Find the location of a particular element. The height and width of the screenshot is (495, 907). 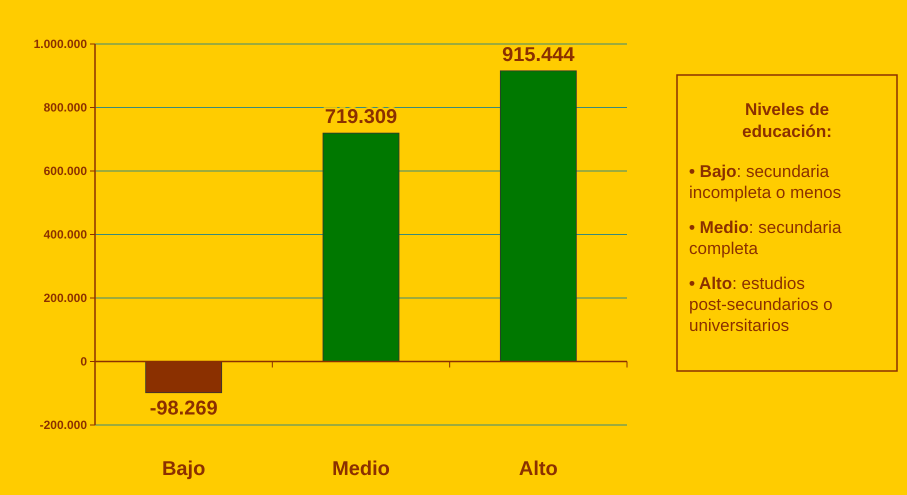

y-tick-label: 400.000 is located at coordinates (66, 235).